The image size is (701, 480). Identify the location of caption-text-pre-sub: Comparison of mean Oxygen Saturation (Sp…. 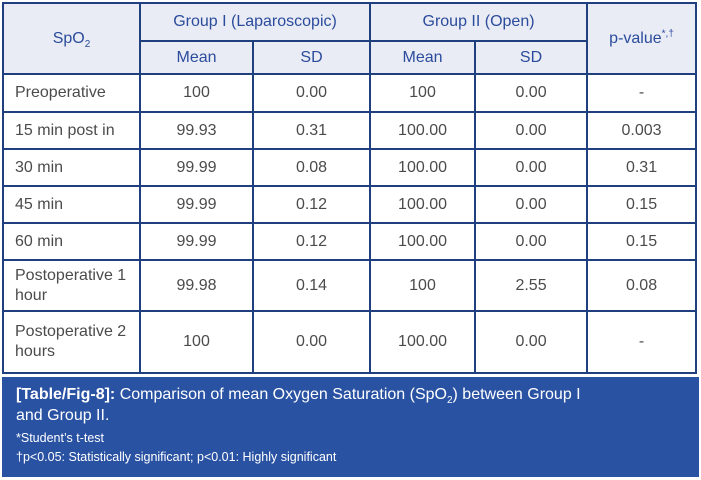
(281, 394).